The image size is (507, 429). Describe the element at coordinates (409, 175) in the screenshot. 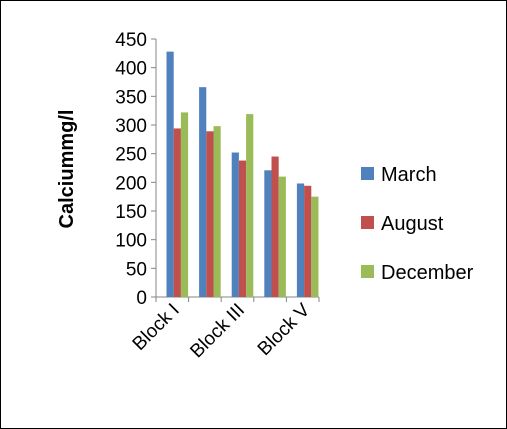

I see `legend-label-march: March` at that location.